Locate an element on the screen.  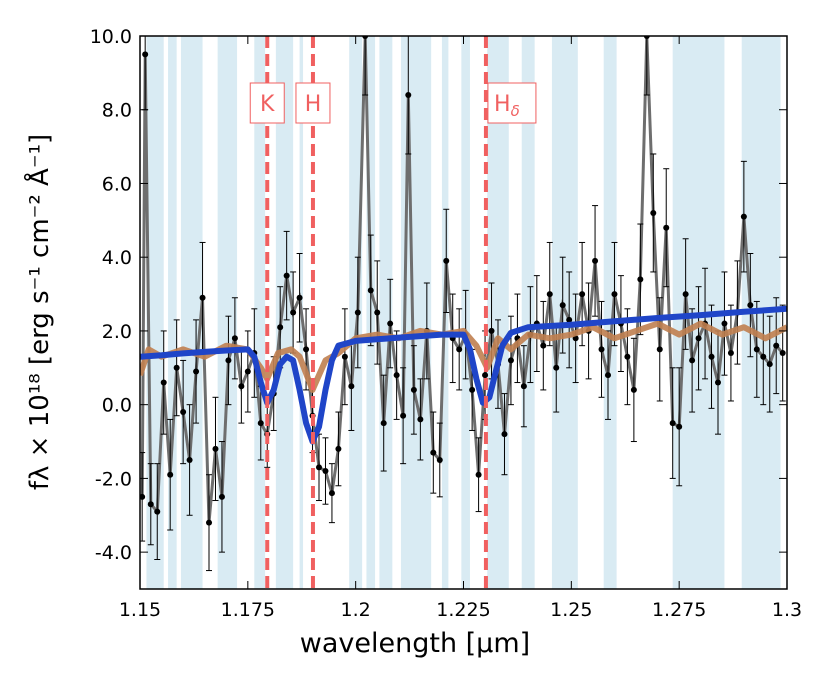
line-label: K is located at coordinates (267, 104).